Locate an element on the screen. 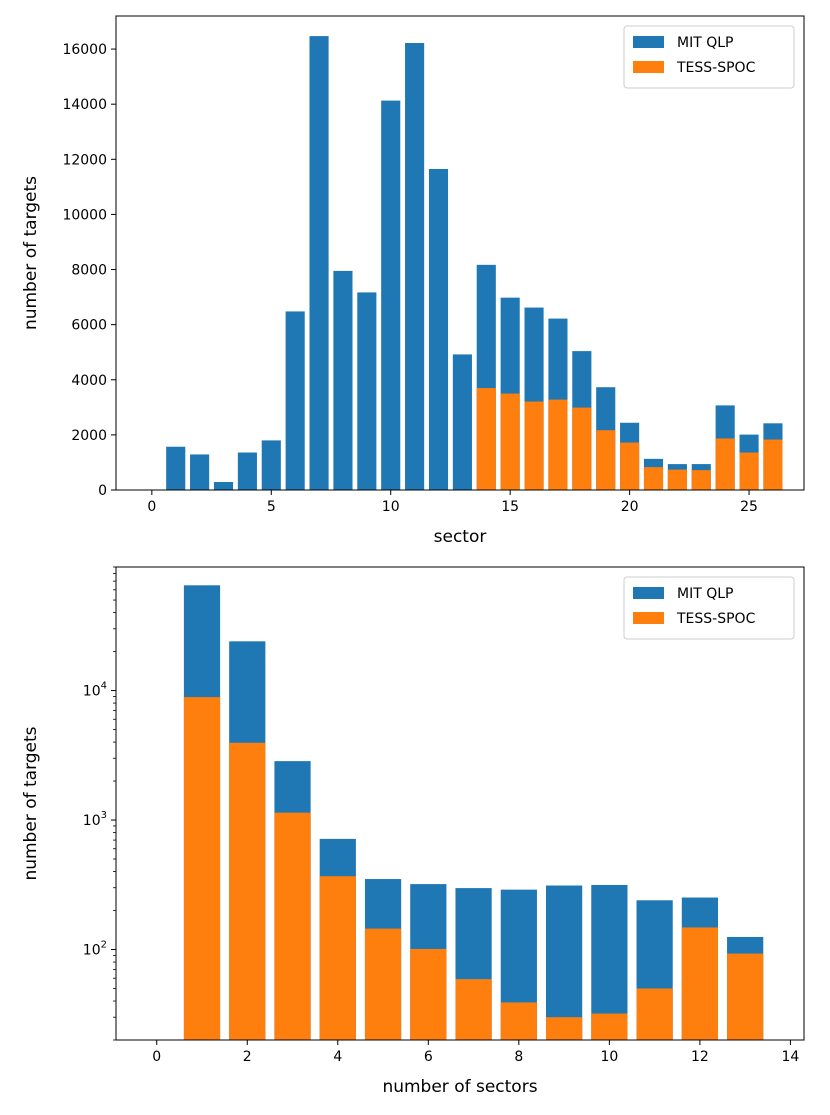  x-tick-label: 15 is located at coordinates (510, 507).